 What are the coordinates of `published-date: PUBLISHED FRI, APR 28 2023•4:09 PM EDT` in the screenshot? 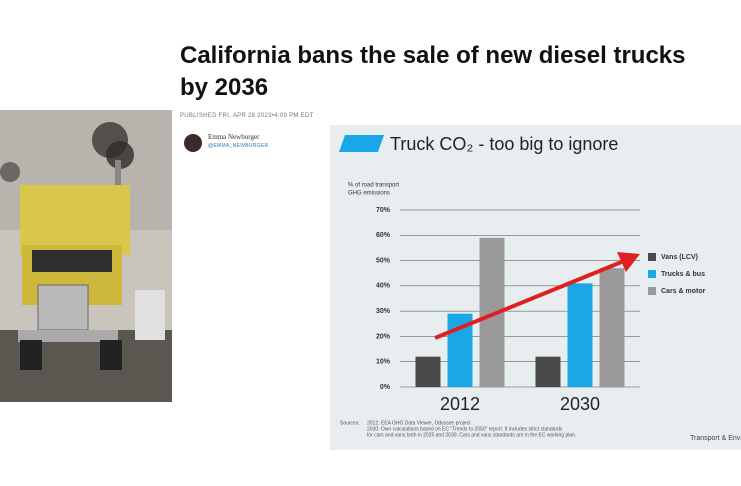 It's located at (247, 116).